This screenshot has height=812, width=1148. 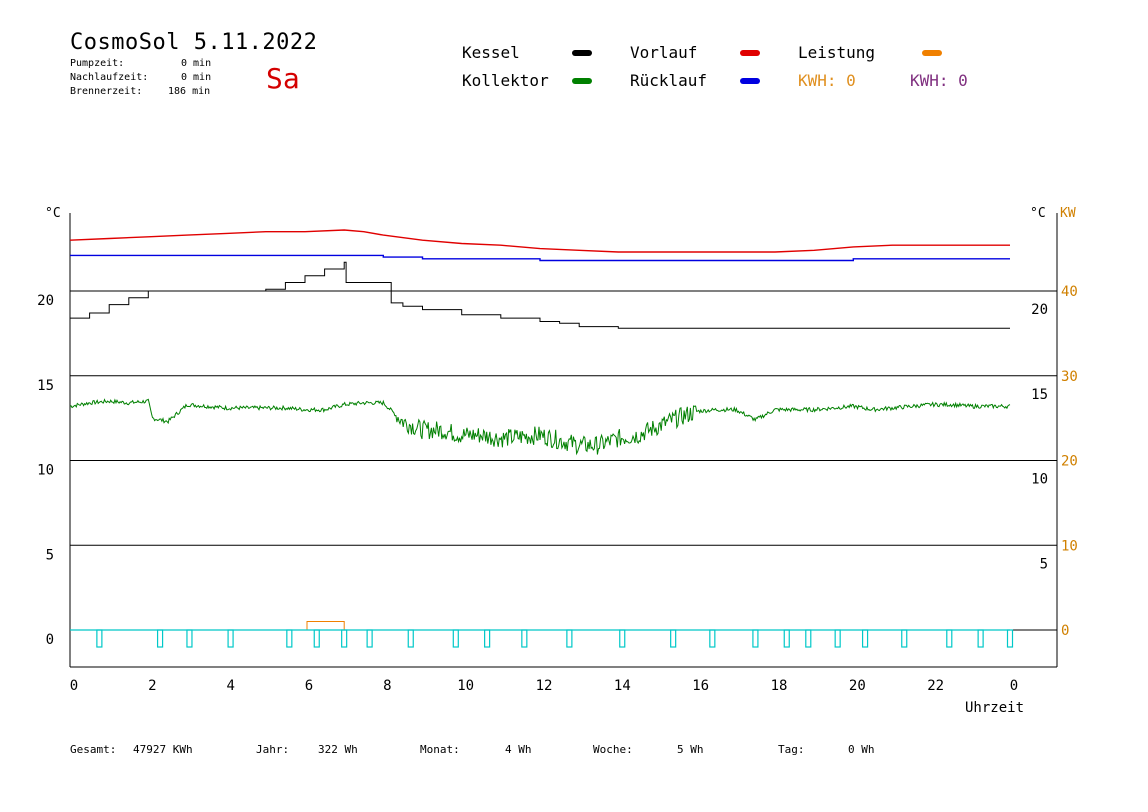 What do you see at coordinates (387, 686) in the screenshot?
I see `x-tick-4: 8` at bounding box center [387, 686].